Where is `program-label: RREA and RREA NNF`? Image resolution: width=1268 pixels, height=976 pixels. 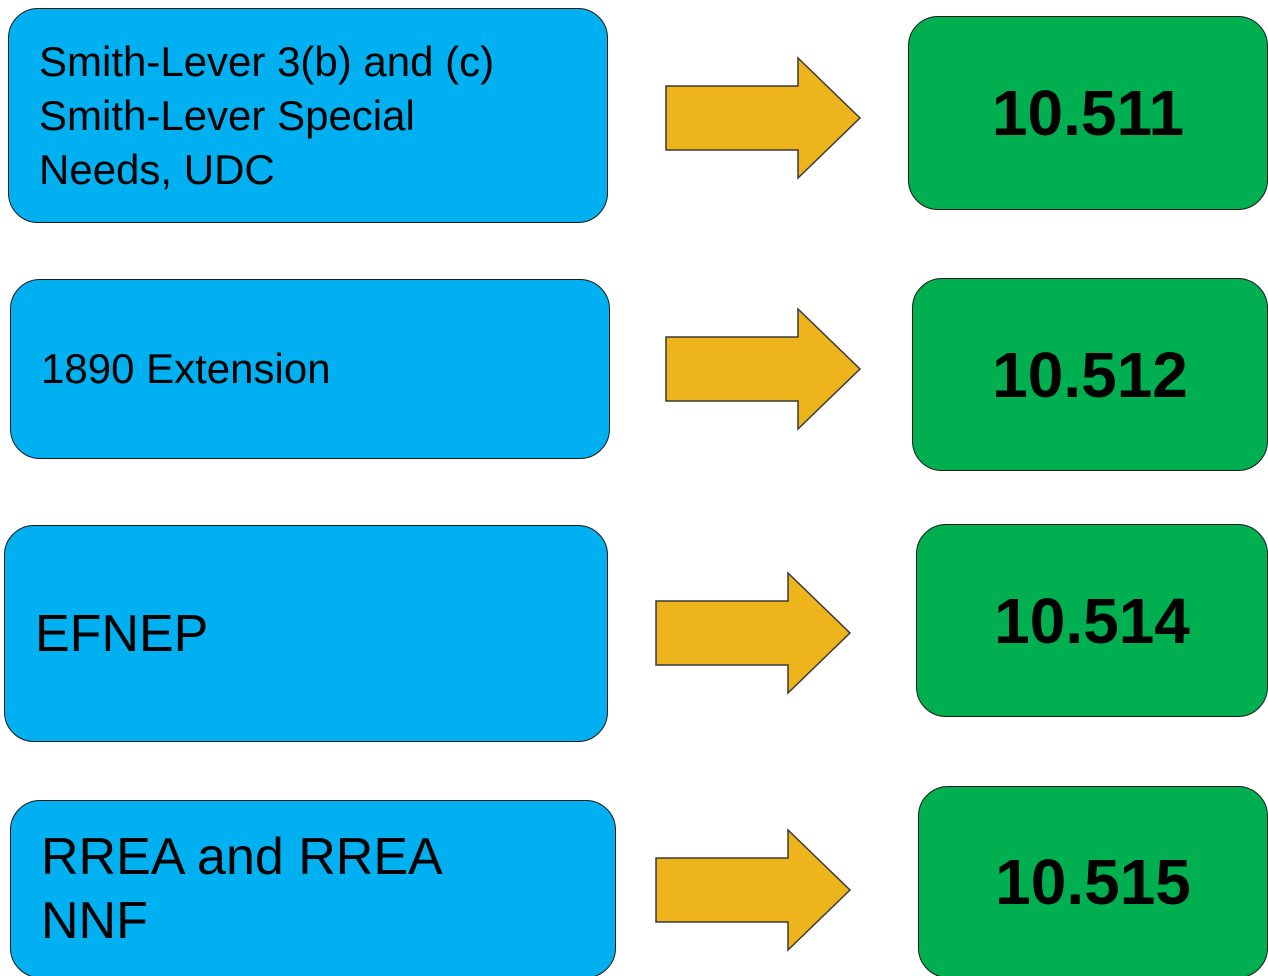
program-label: RREA and RREA NNF is located at coordinates (242, 889).